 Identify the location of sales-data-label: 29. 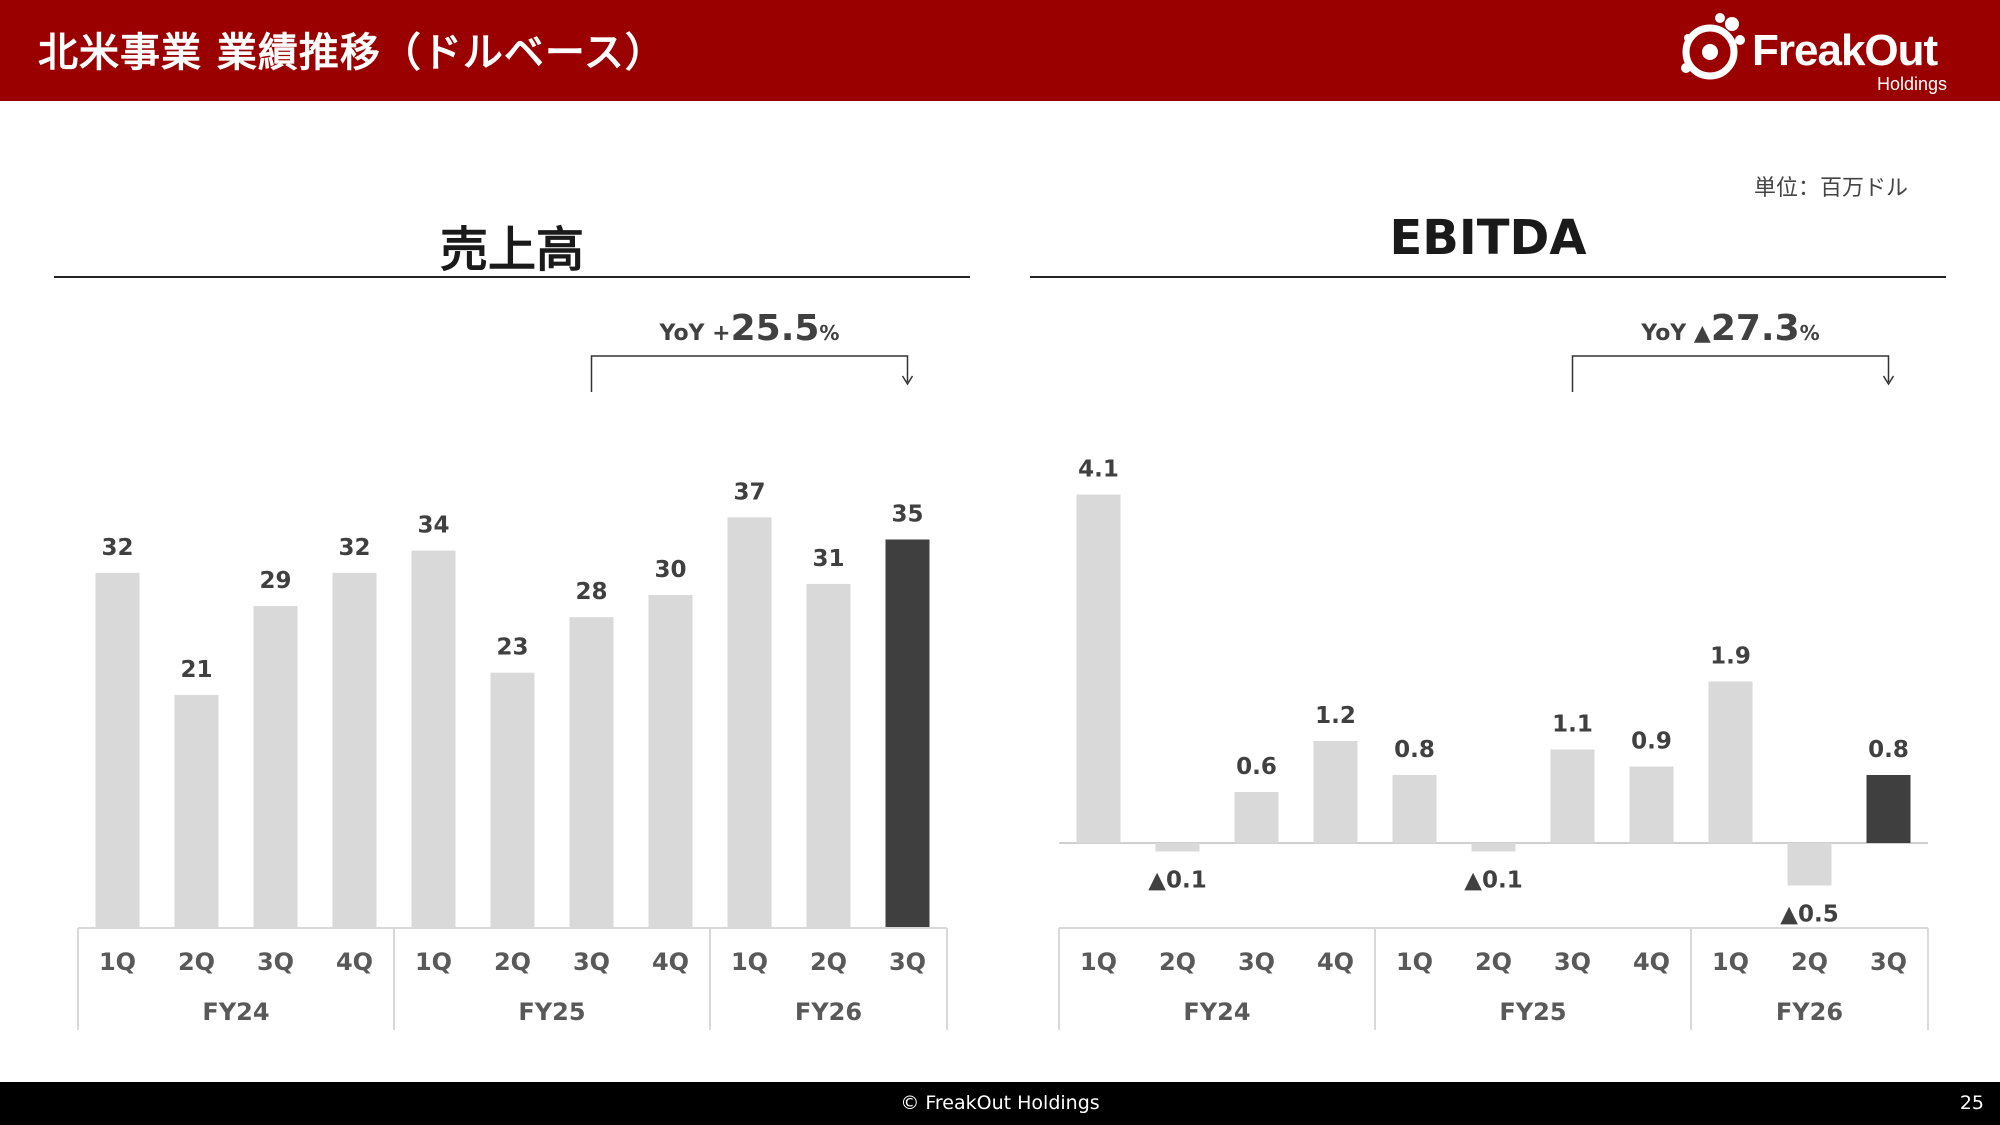
(275, 581).